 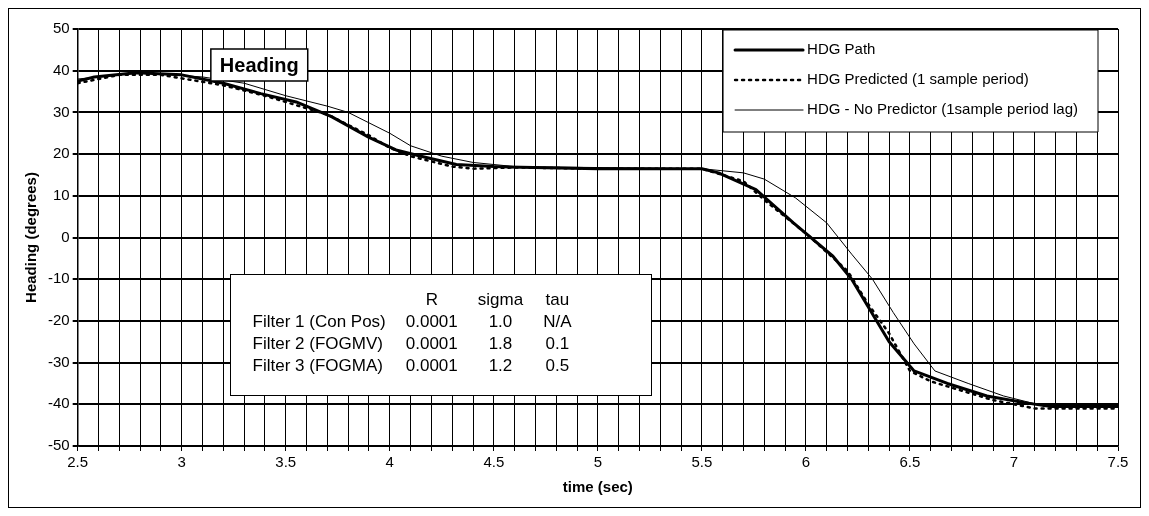 What do you see at coordinates (58, 403) in the screenshot?
I see `y-tick-label: -40` at bounding box center [58, 403].